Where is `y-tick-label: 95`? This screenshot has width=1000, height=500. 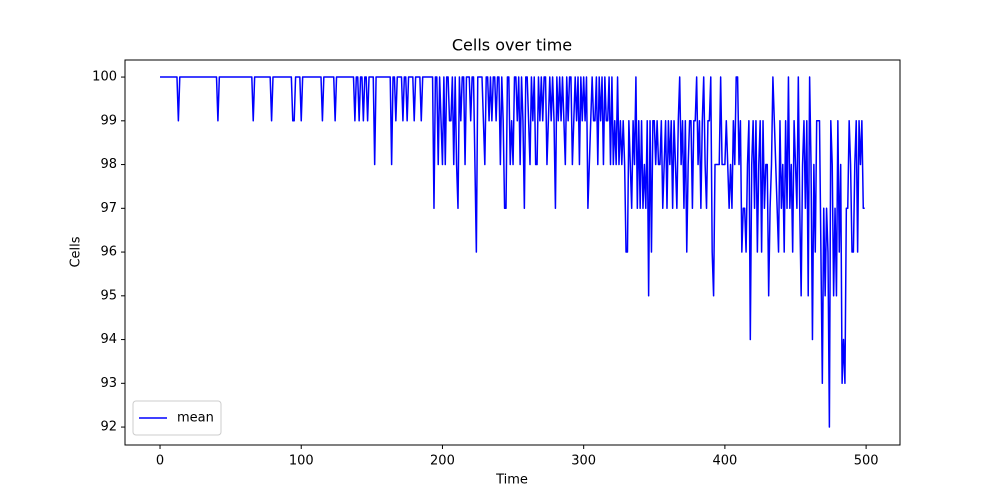
y-tick-label: 95 is located at coordinates (108, 295).